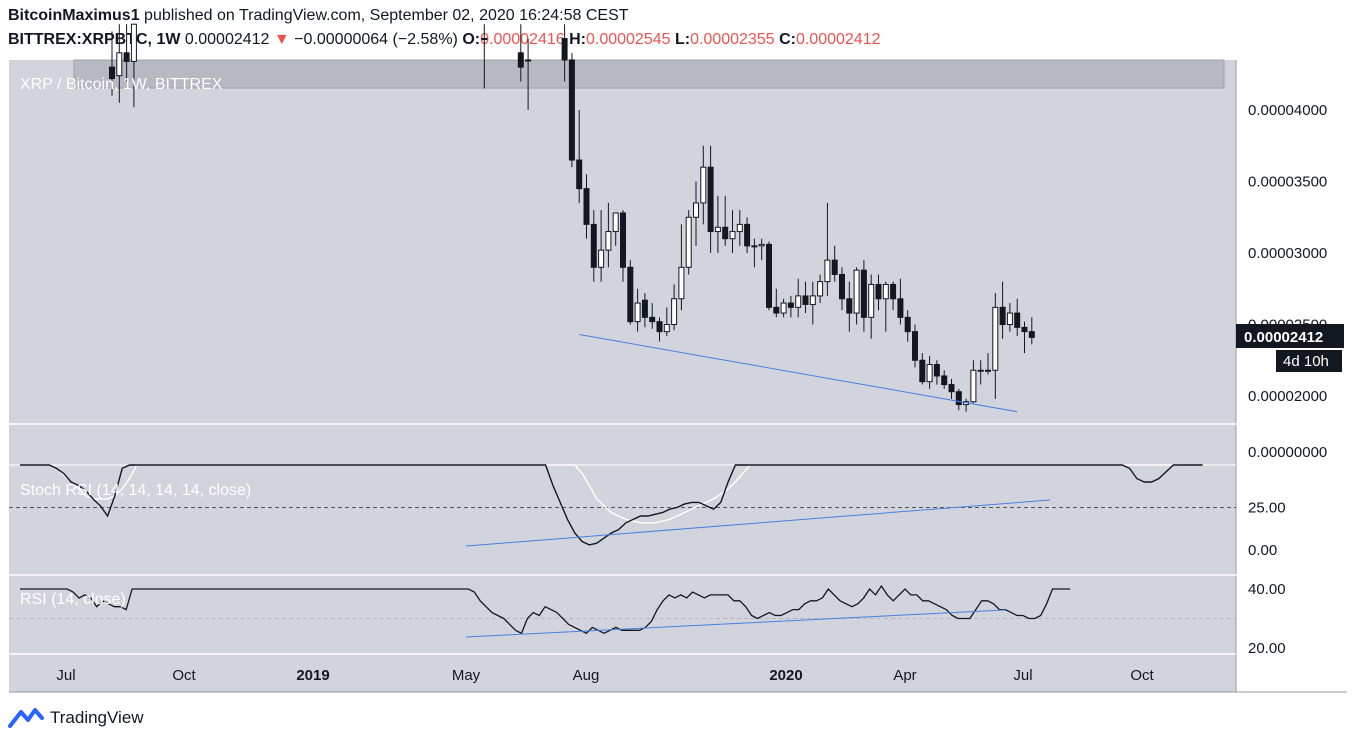 The image size is (1355, 743). What do you see at coordinates (121, 84) in the screenshot?
I see `price-pane-title: XRP / Bitcoin, 1W, BITTREX` at bounding box center [121, 84].